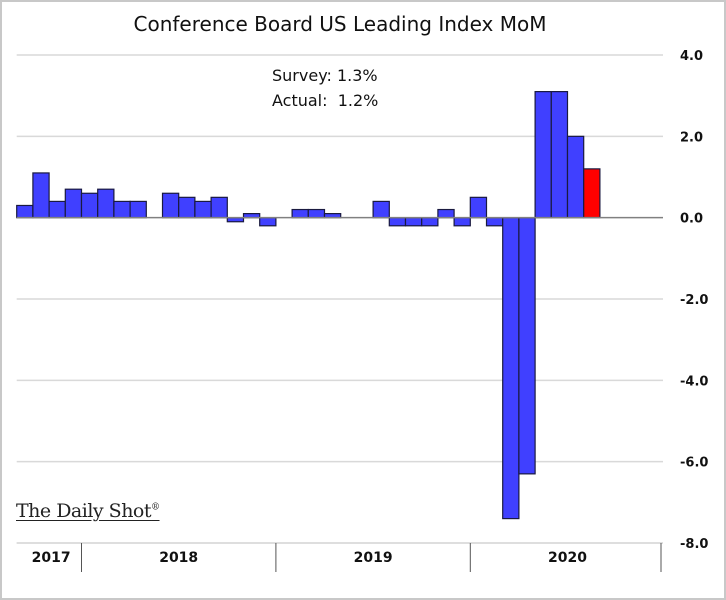 Image resolution: width=726 pixels, height=600 pixels. What do you see at coordinates (694, 463) in the screenshot?
I see `y-tick-label: -6.0` at bounding box center [694, 463].